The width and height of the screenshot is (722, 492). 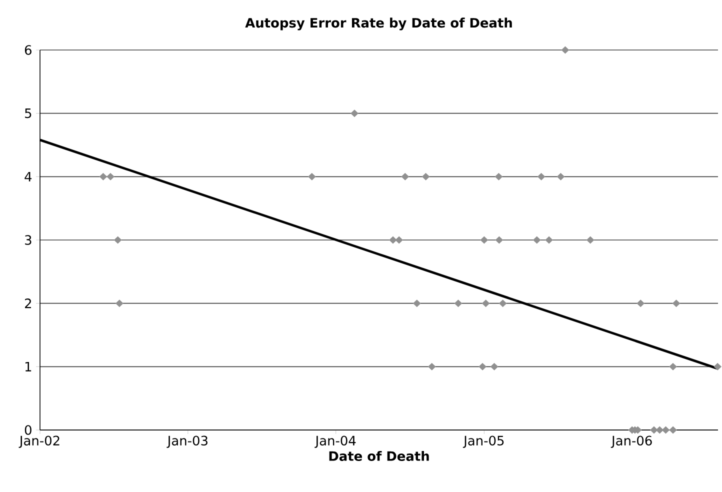 What do you see at coordinates (28, 430) in the screenshot?
I see `y-tick-label: 0` at bounding box center [28, 430].